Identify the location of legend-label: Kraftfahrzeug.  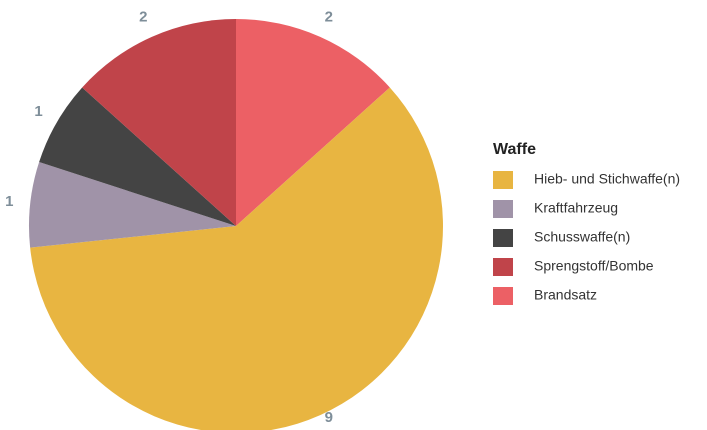
(576, 208).